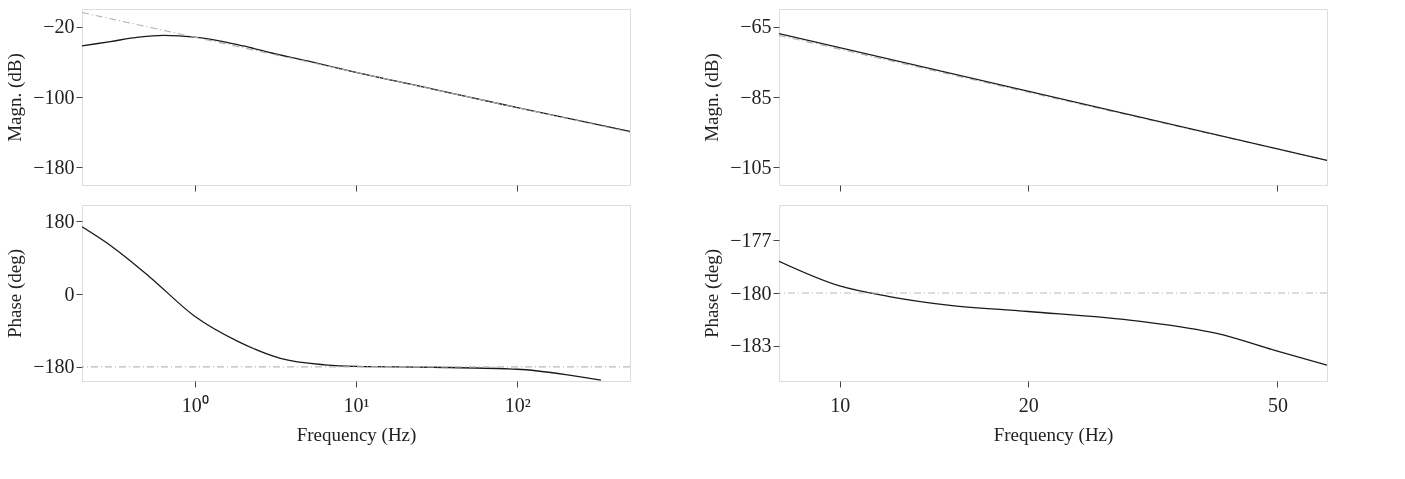  I want to click on y-tick-label: 180, so click(59, 220).